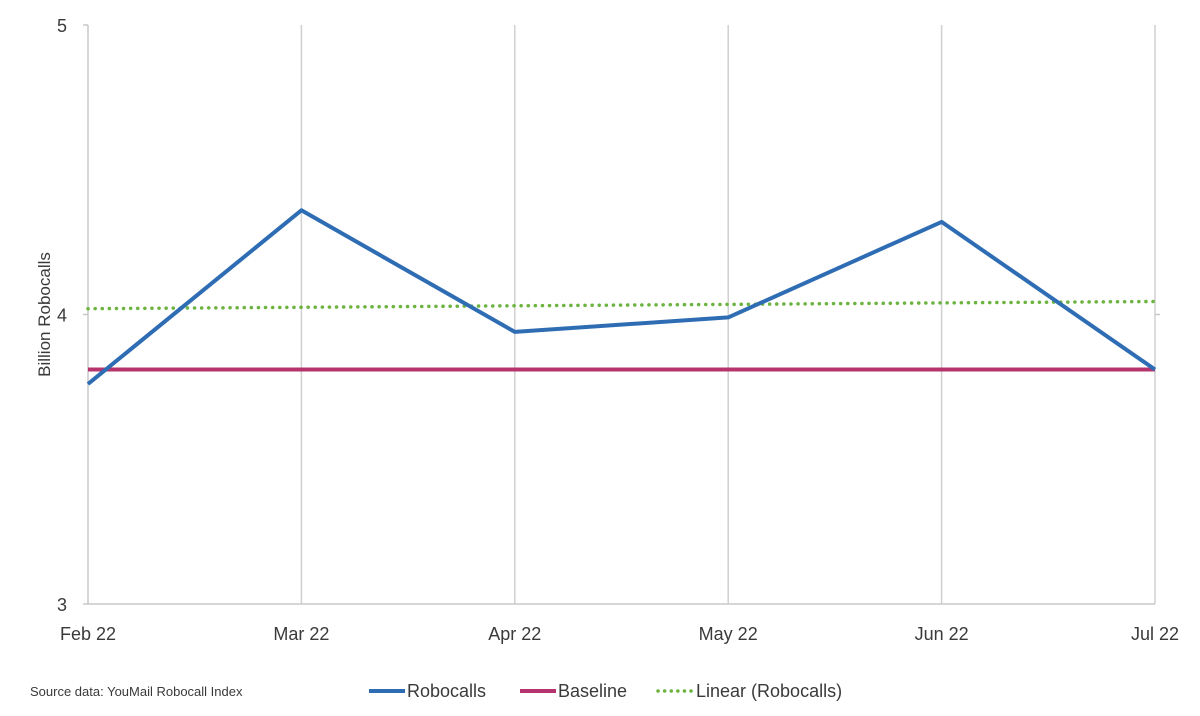 Image resolution: width=1200 pixels, height=716 pixels. What do you see at coordinates (592, 691) in the screenshot?
I see `legend-label-baseline: Baseline` at bounding box center [592, 691].